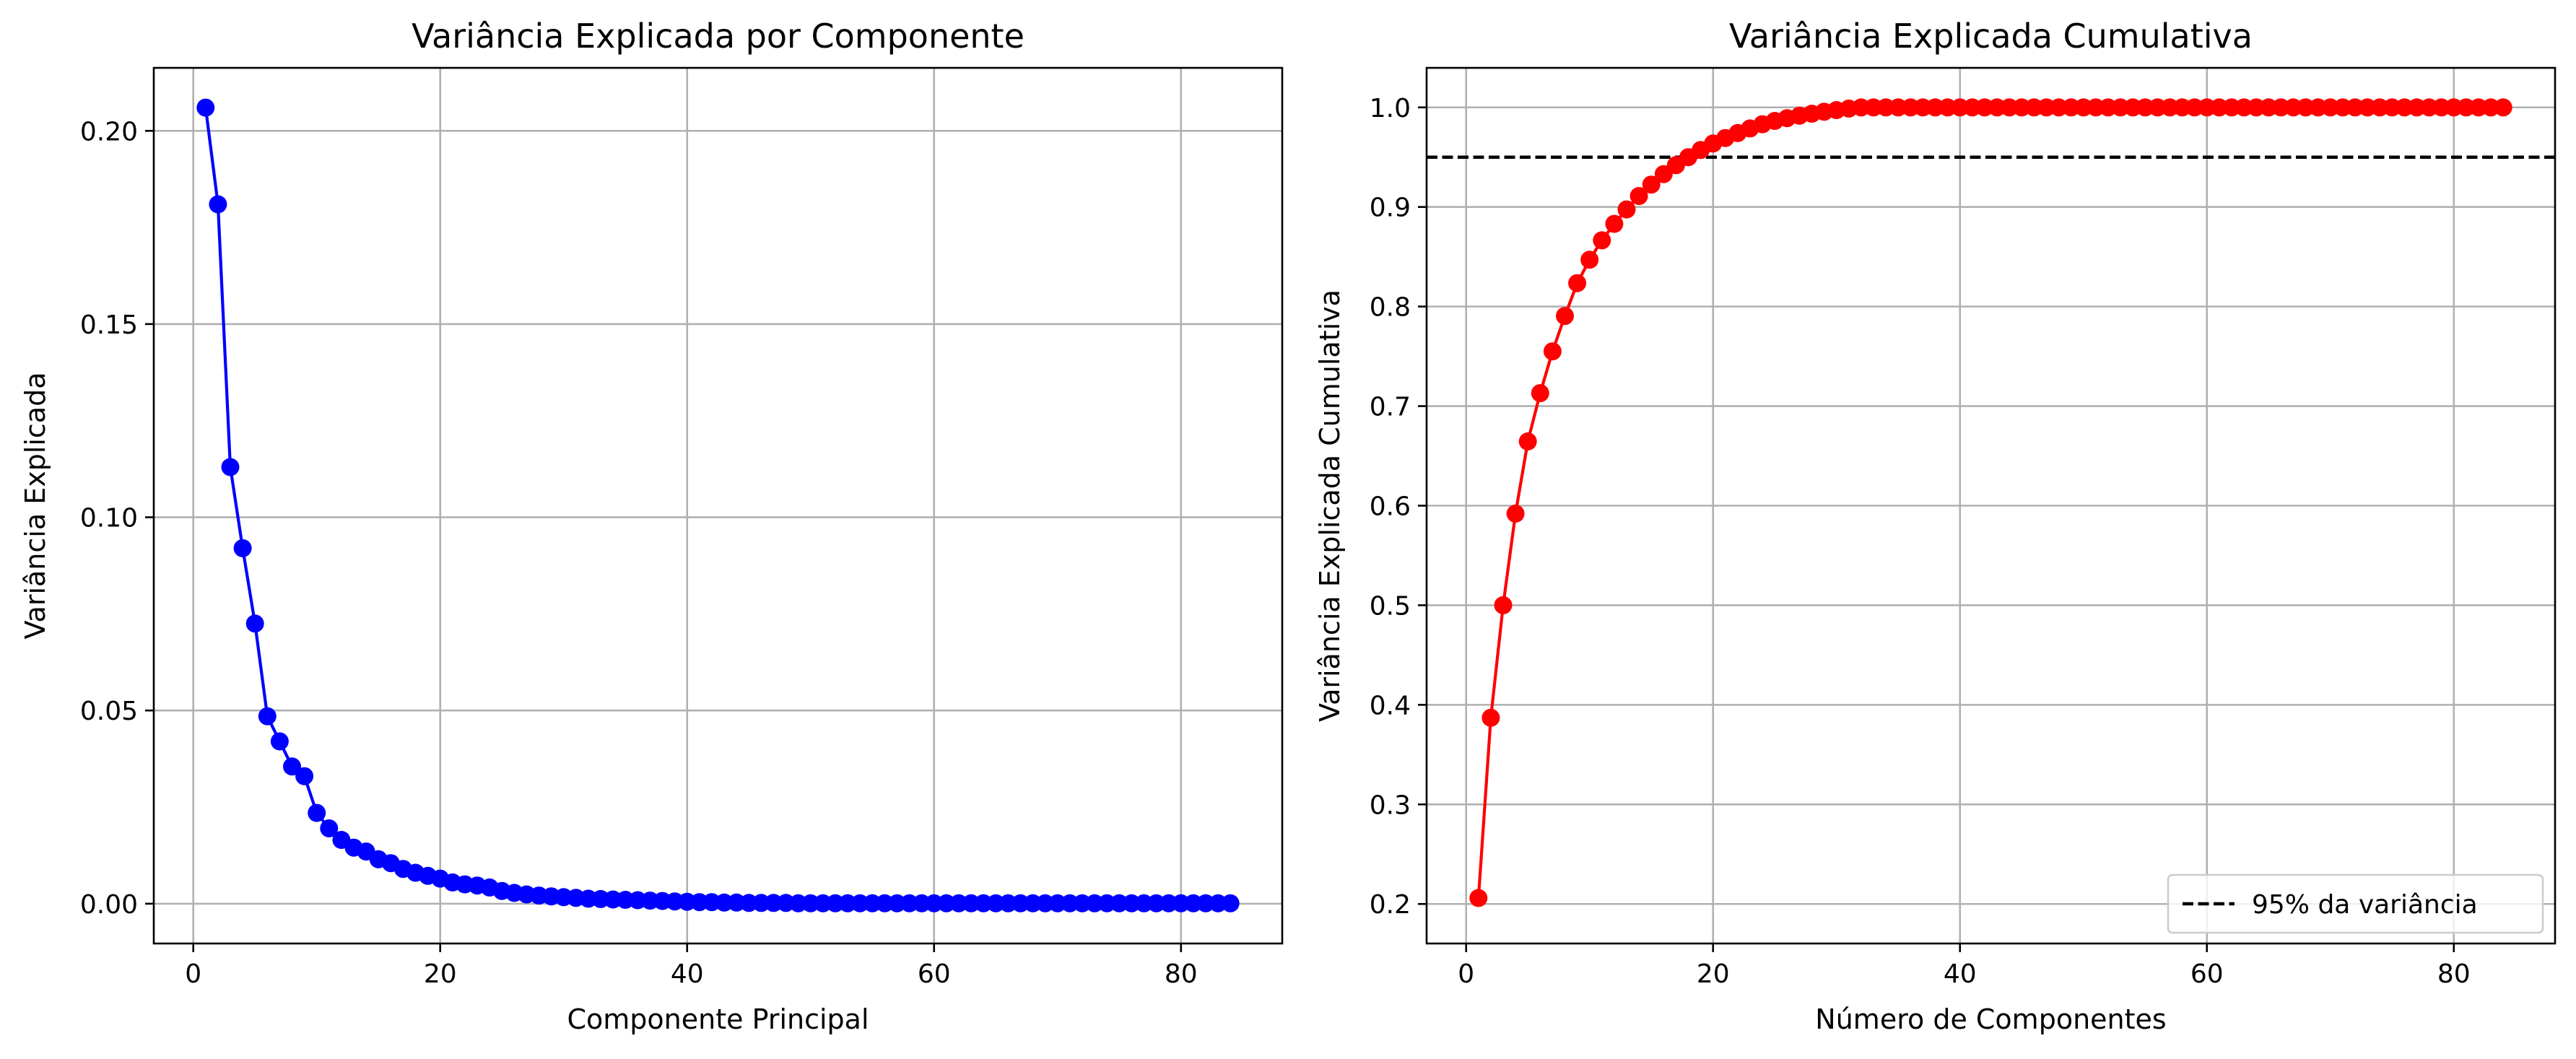 The height and width of the screenshot is (1059, 2576). What do you see at coordinates (109, 132) in the screenshot?
I see `y-tick-label: 0.20` at bounding box center [109, 132].